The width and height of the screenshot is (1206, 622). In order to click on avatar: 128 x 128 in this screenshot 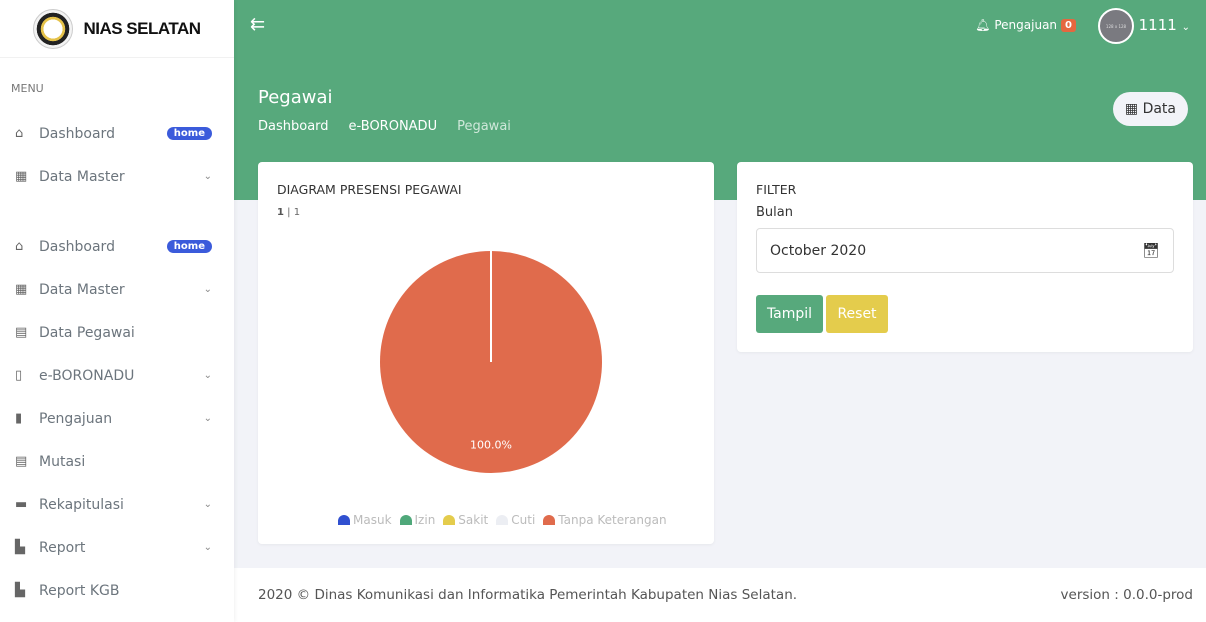, I will do `click(1116, 26)`.